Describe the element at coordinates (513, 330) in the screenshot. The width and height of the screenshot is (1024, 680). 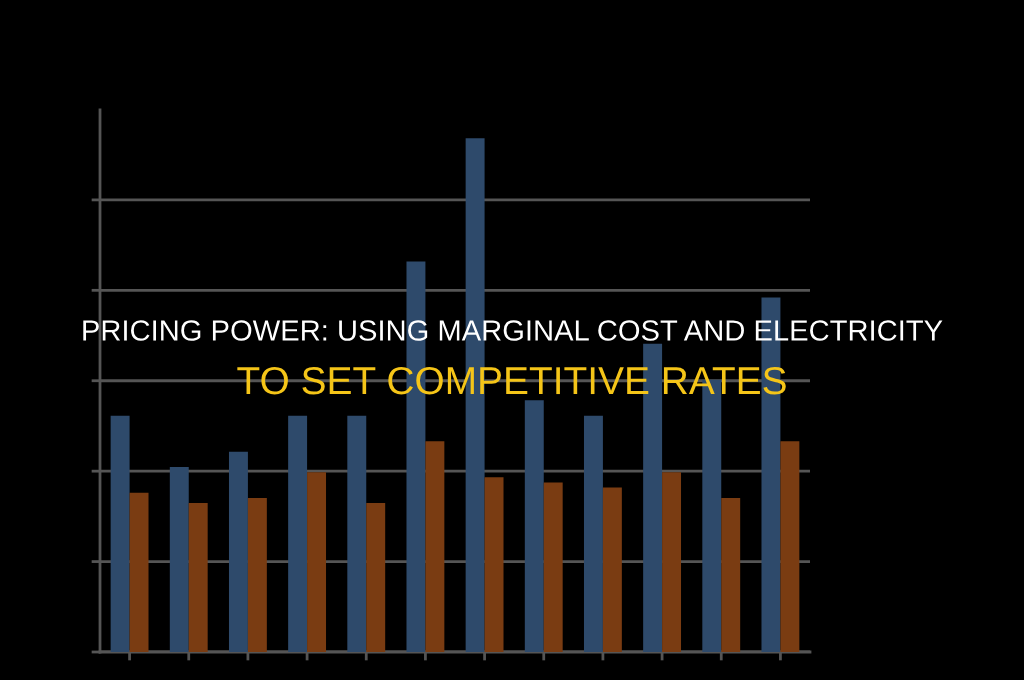
I see `text: PRICING POWER: USING MARGINAL COST AND ELECTRICITY` at that location.